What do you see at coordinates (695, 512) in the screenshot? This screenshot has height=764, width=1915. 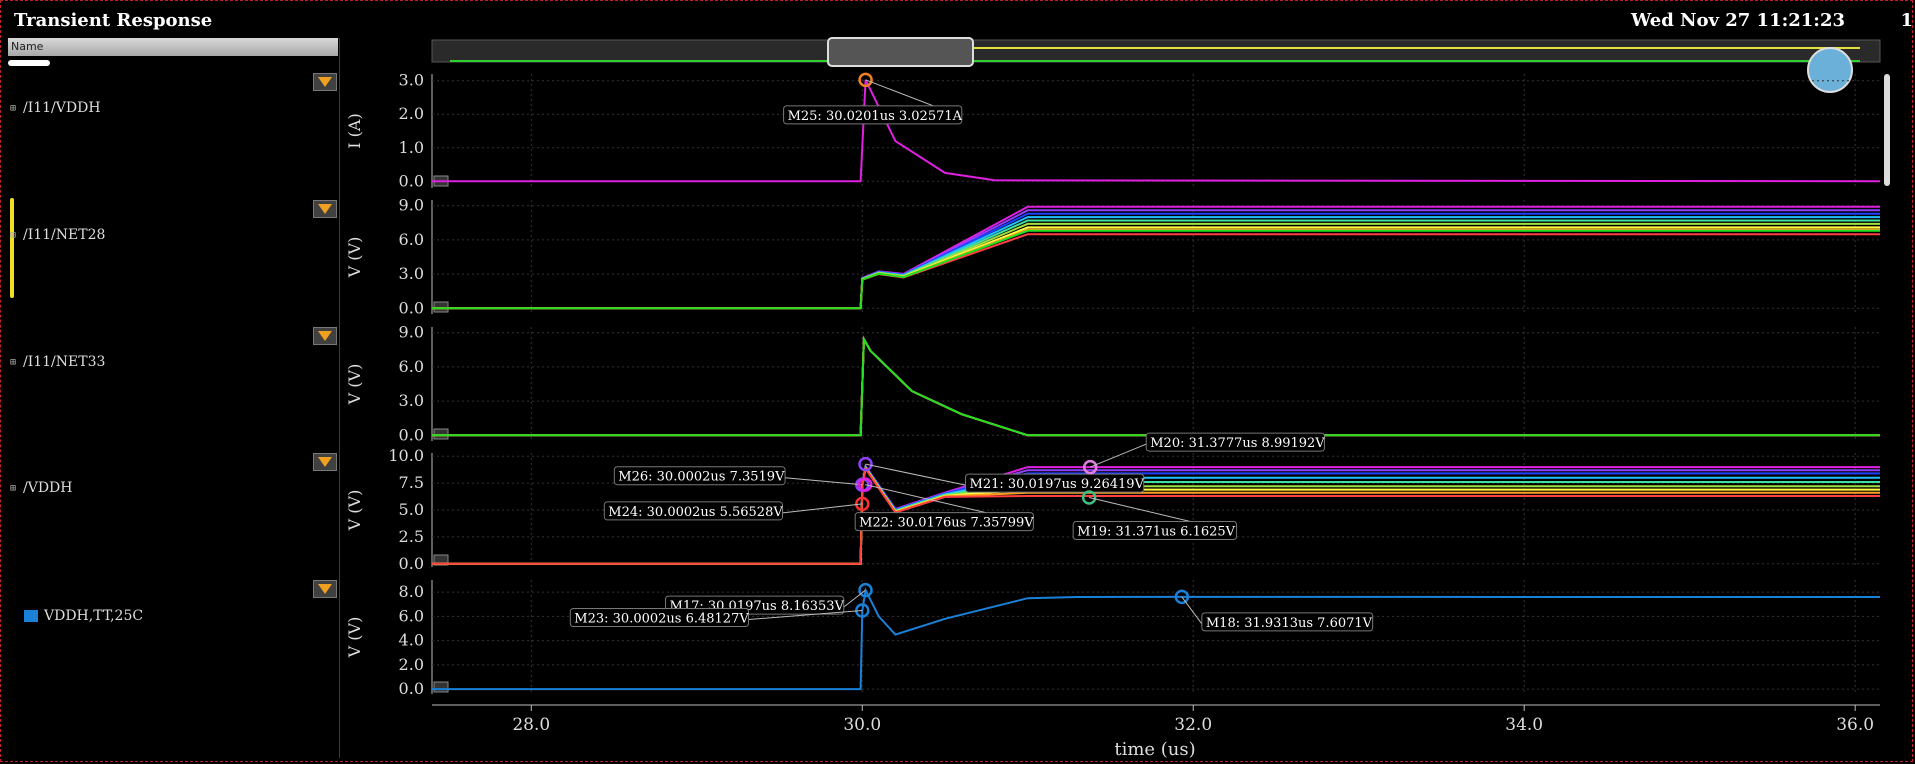 I see `marker-label: M24: 30.0002us 5.56528V` at bounding box center [695, 512].